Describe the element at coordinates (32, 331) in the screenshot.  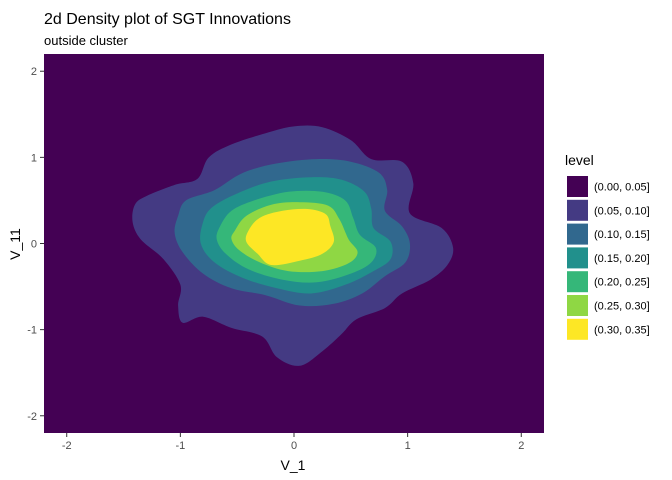
I see `y-tick-label: -1` at that location.